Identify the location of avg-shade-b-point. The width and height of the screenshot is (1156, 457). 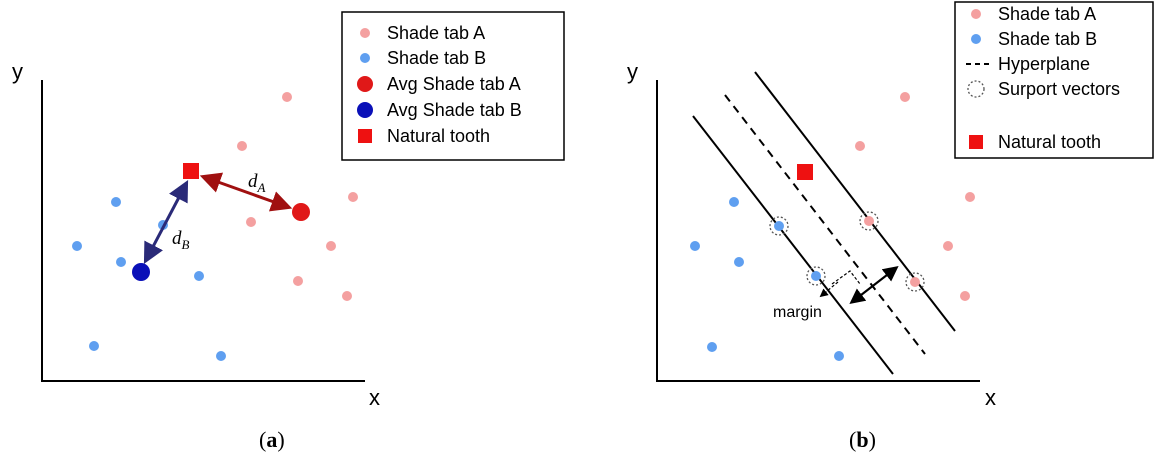
(141, 272).